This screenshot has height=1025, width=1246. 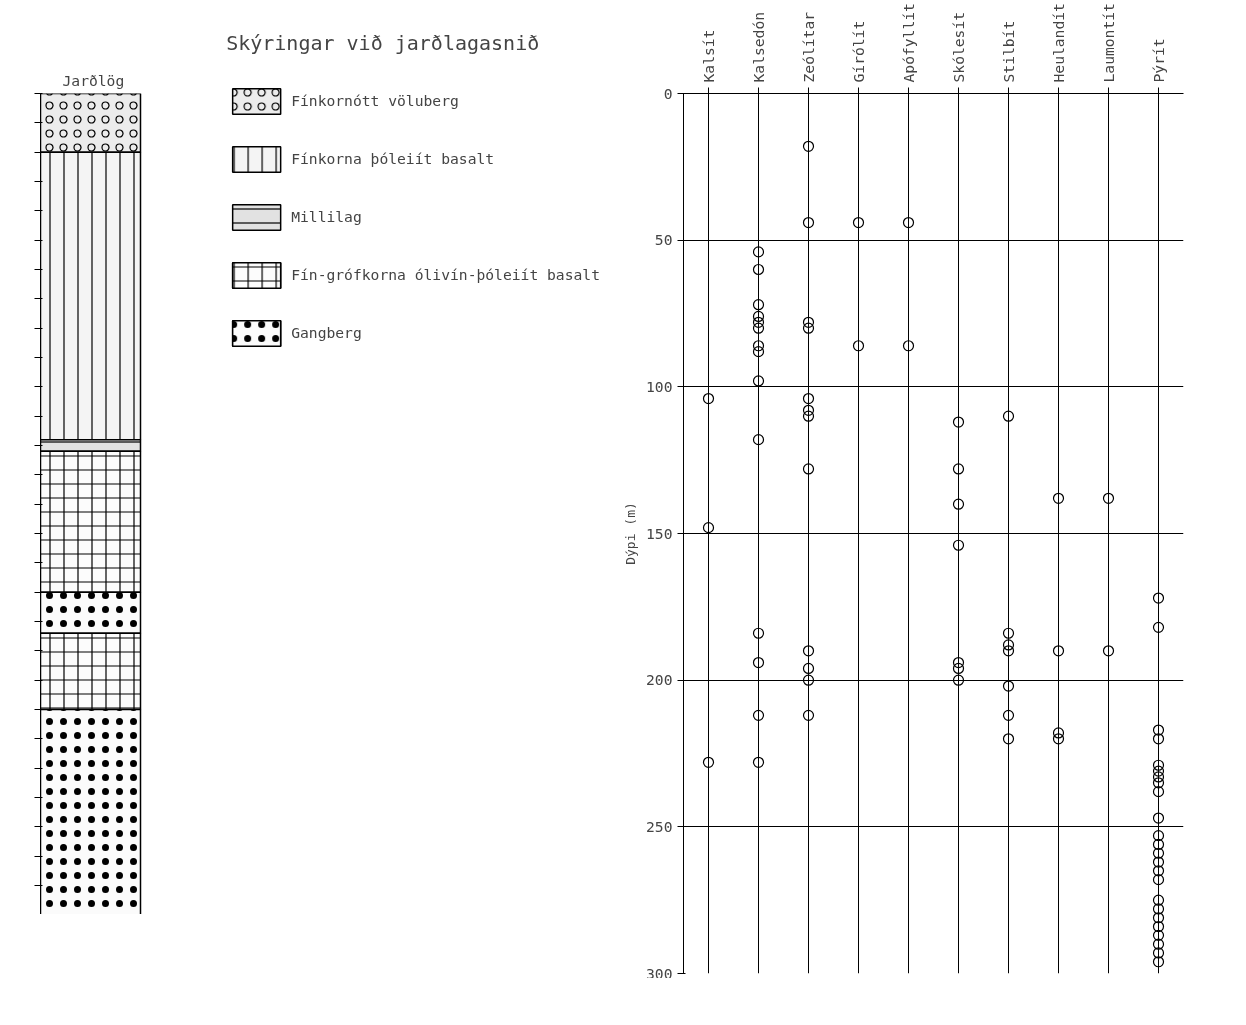 I want to click on x-tick-label: Kalsedón, so click(x=758, y=47).